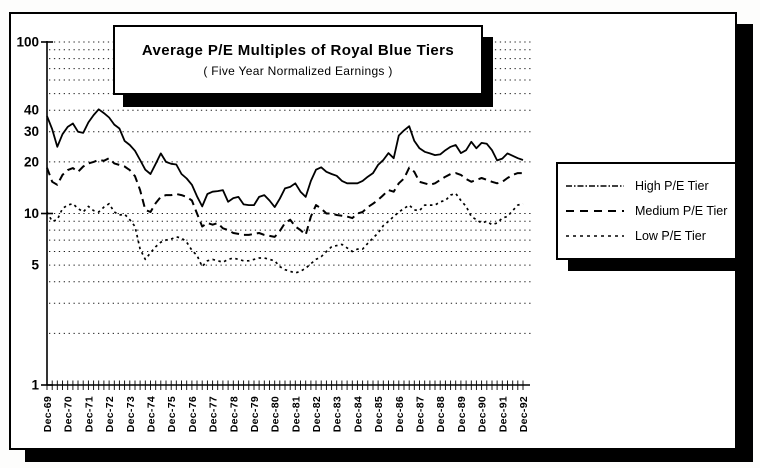 The height and width of the screenshot is (468, 760). Describe the element at coordinates (441, 414) in the screenshot. I see `svg-text: Dec-88` at that location.